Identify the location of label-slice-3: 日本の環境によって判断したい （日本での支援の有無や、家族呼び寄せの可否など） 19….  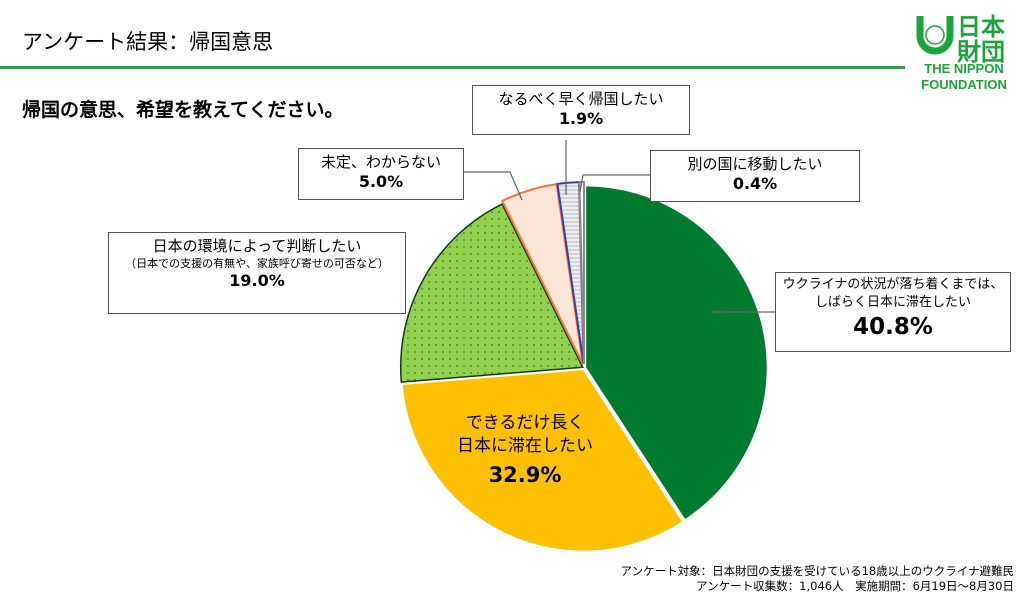
(257, 273).